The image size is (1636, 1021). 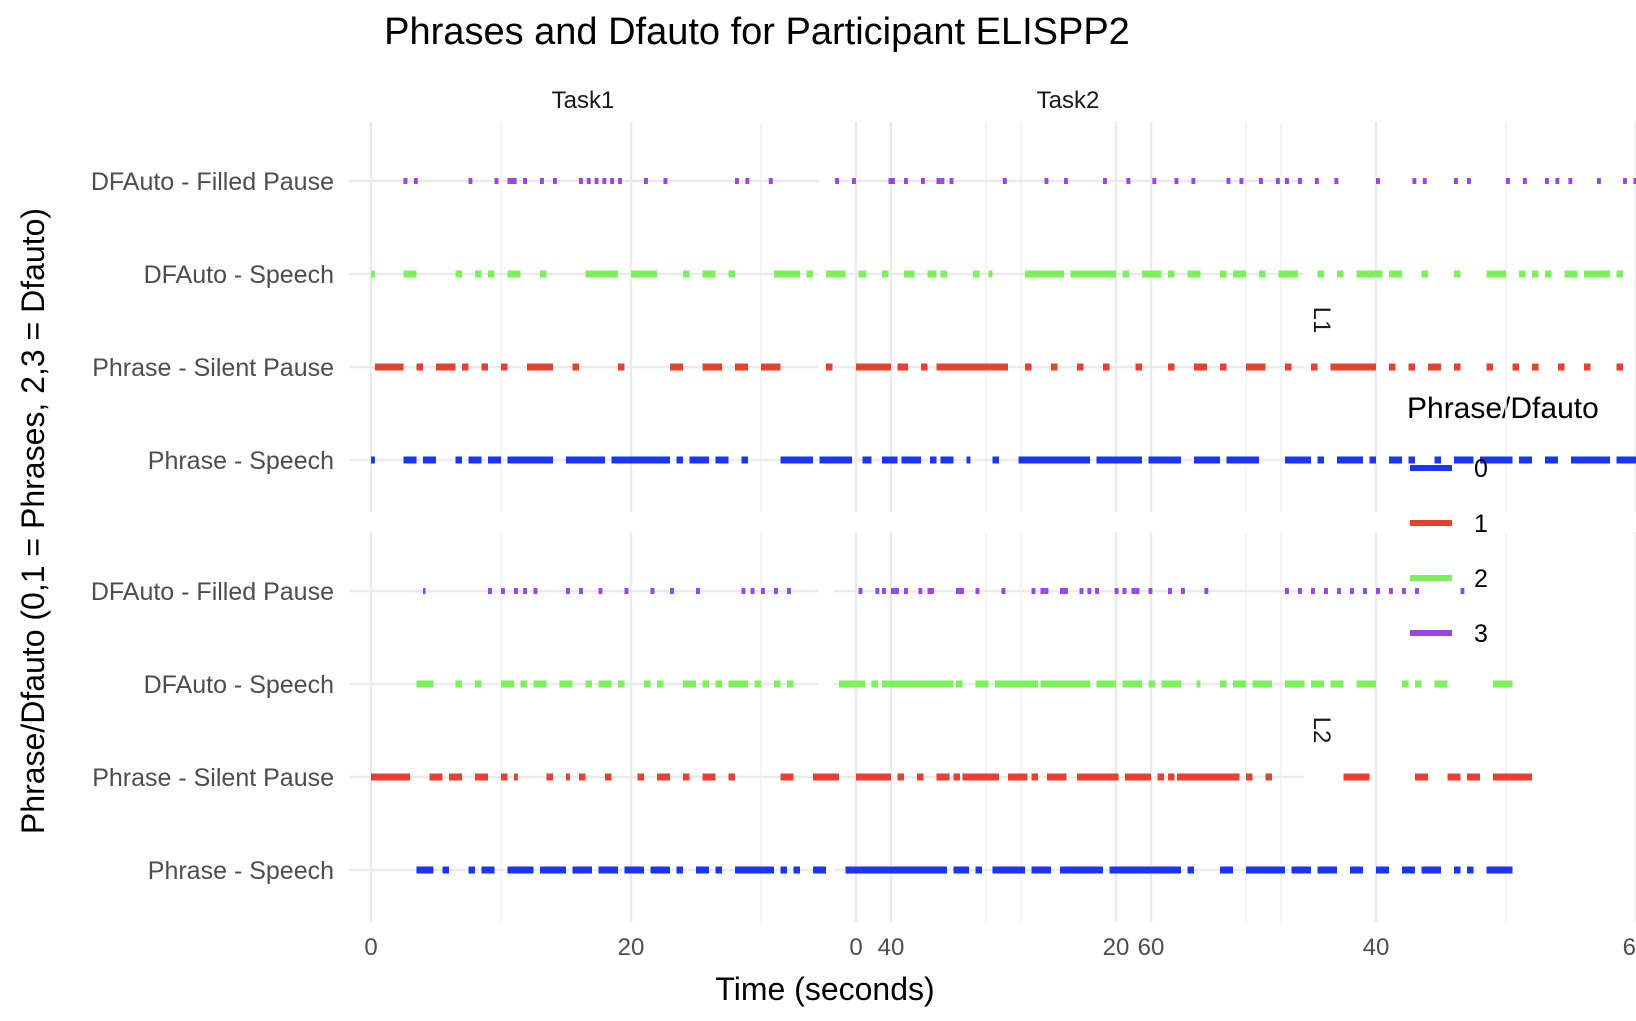 I want to click on legend: 0 1 2 3, so click(x=1449, y=551).